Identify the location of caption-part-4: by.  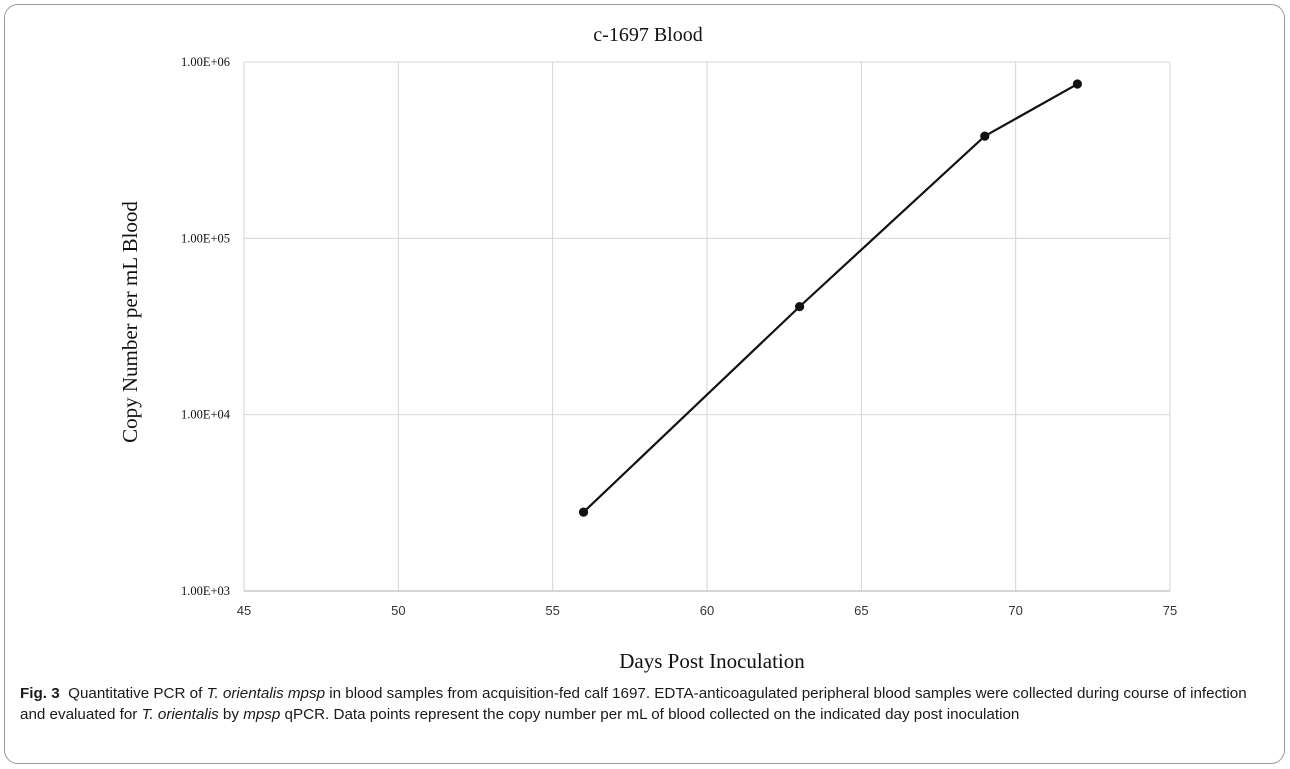
(231, 714).